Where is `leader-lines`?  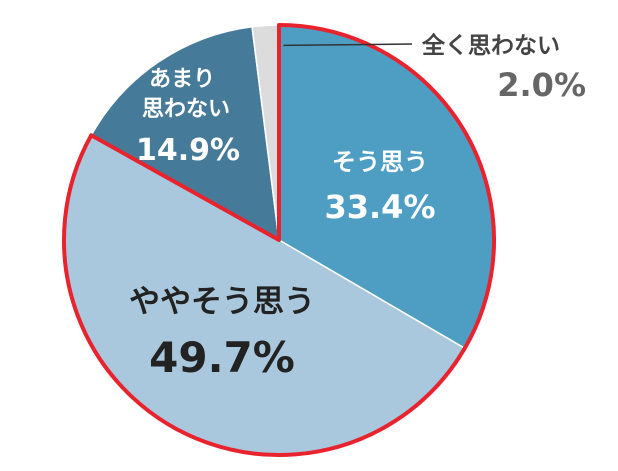 leader-lines is located at coordinates (348, 45).